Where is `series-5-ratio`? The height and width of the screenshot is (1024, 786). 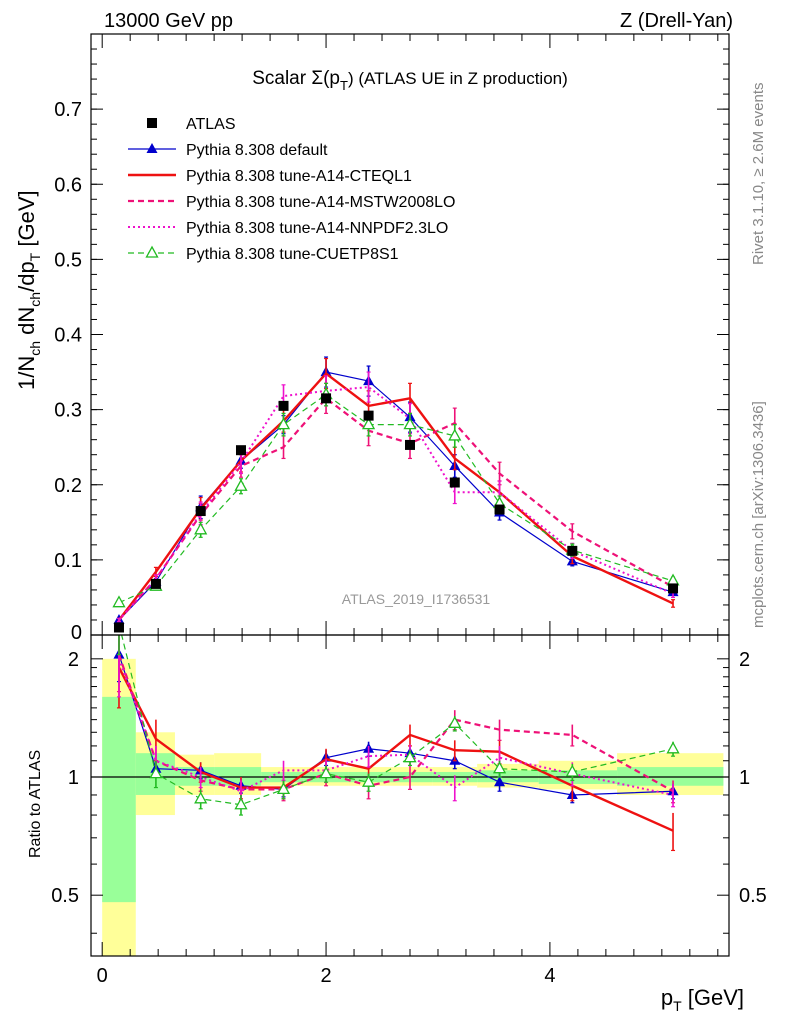
series-5-ratio is located at coordinates (398, 725).